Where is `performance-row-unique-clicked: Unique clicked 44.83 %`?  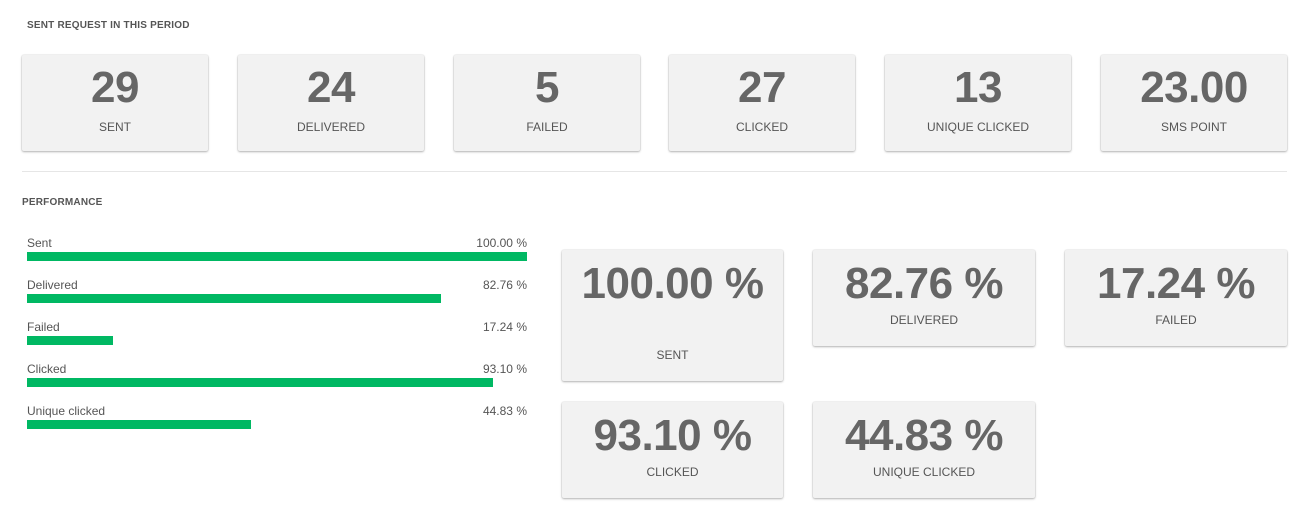 performance-row-unique-clicked: Unique clicked 44.83 % is located at coordinates (277, 421).